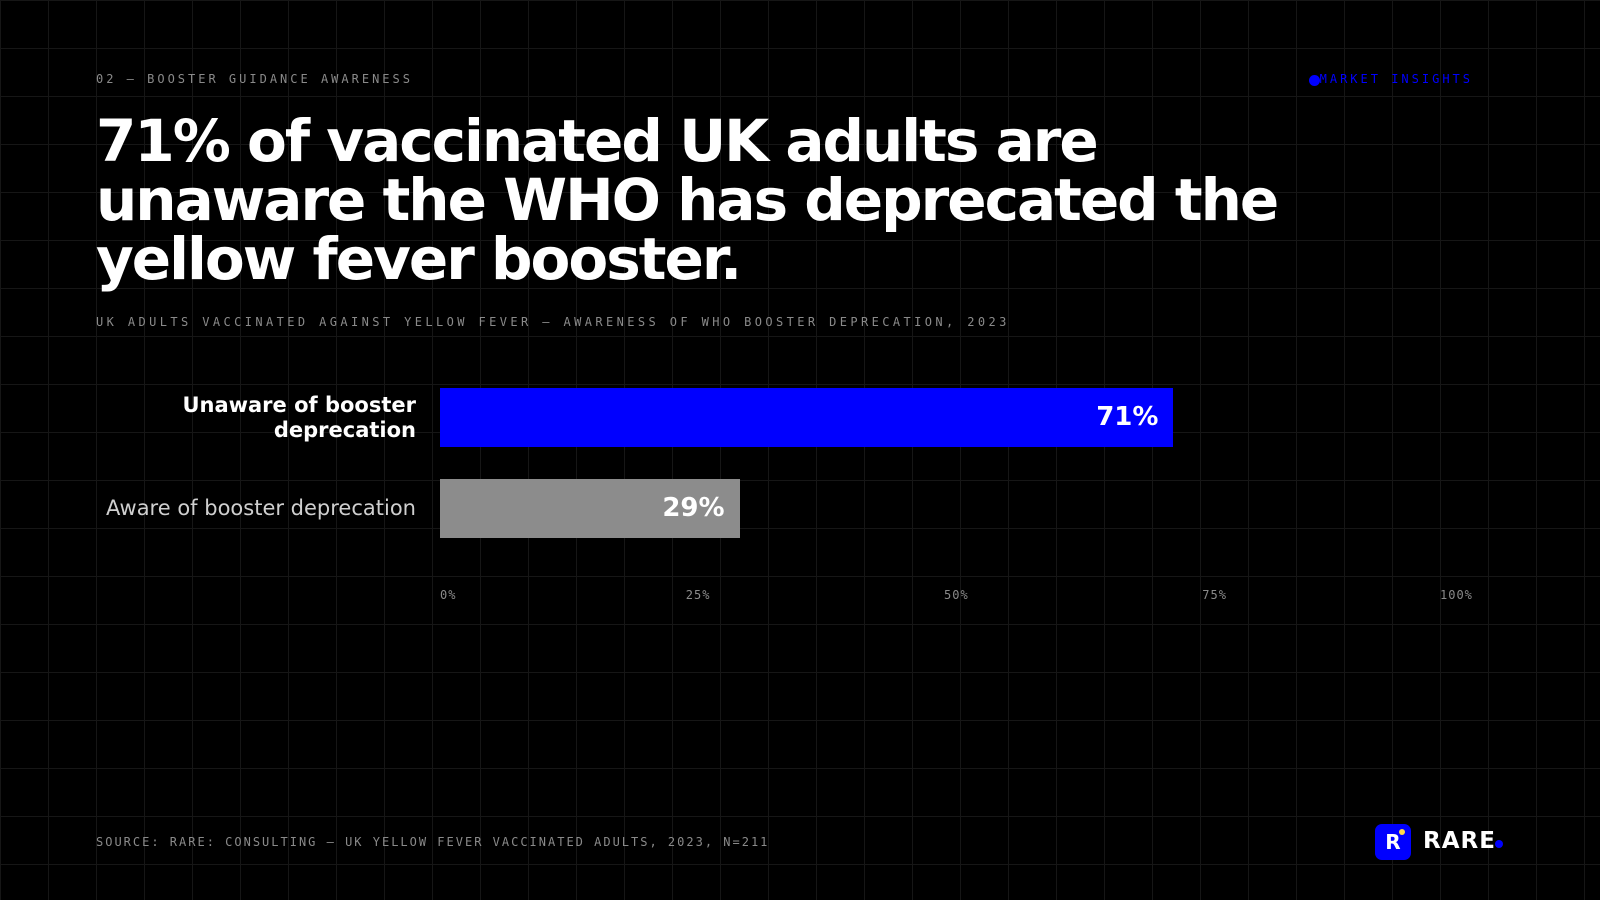  What do you see at coordinates (254, 79) in the screenshot?
I see `eyebrow: 02 — BOOSTER GUIDANCE AWARENESS` at bounding box center [254, 79].